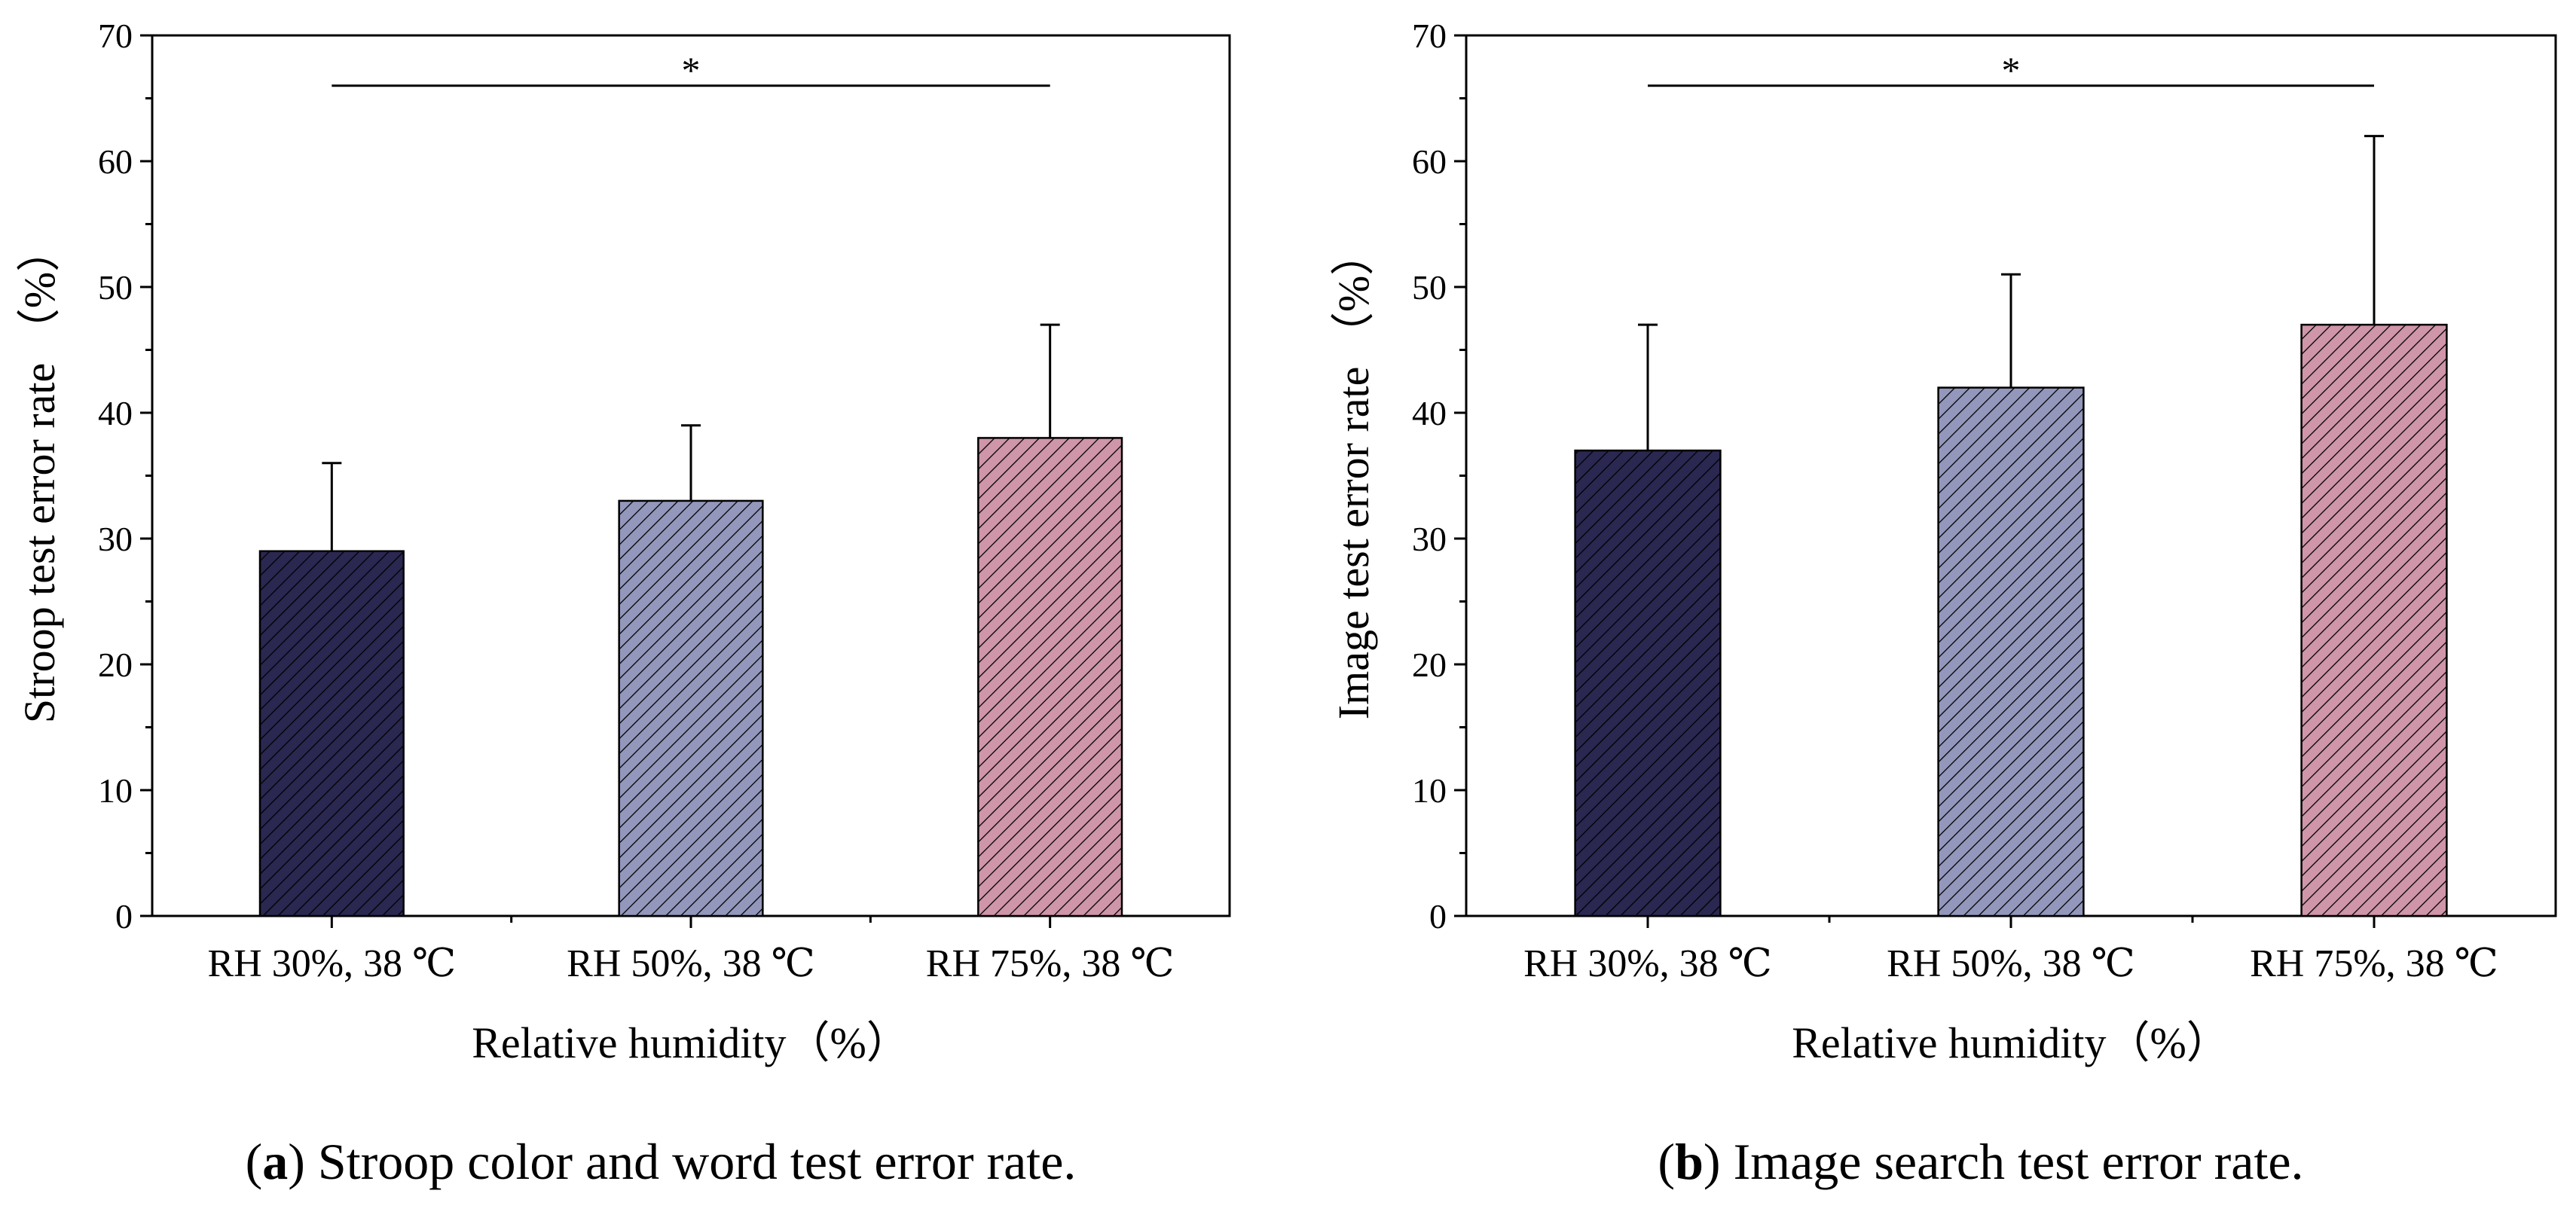 The width and height of the screenshot is (2576, 1221). What do you see at coordinates (2012, 1161) in the screenshot?
I see `caption-text: Image search test error rate.` at bounding box center [2012, 1161].